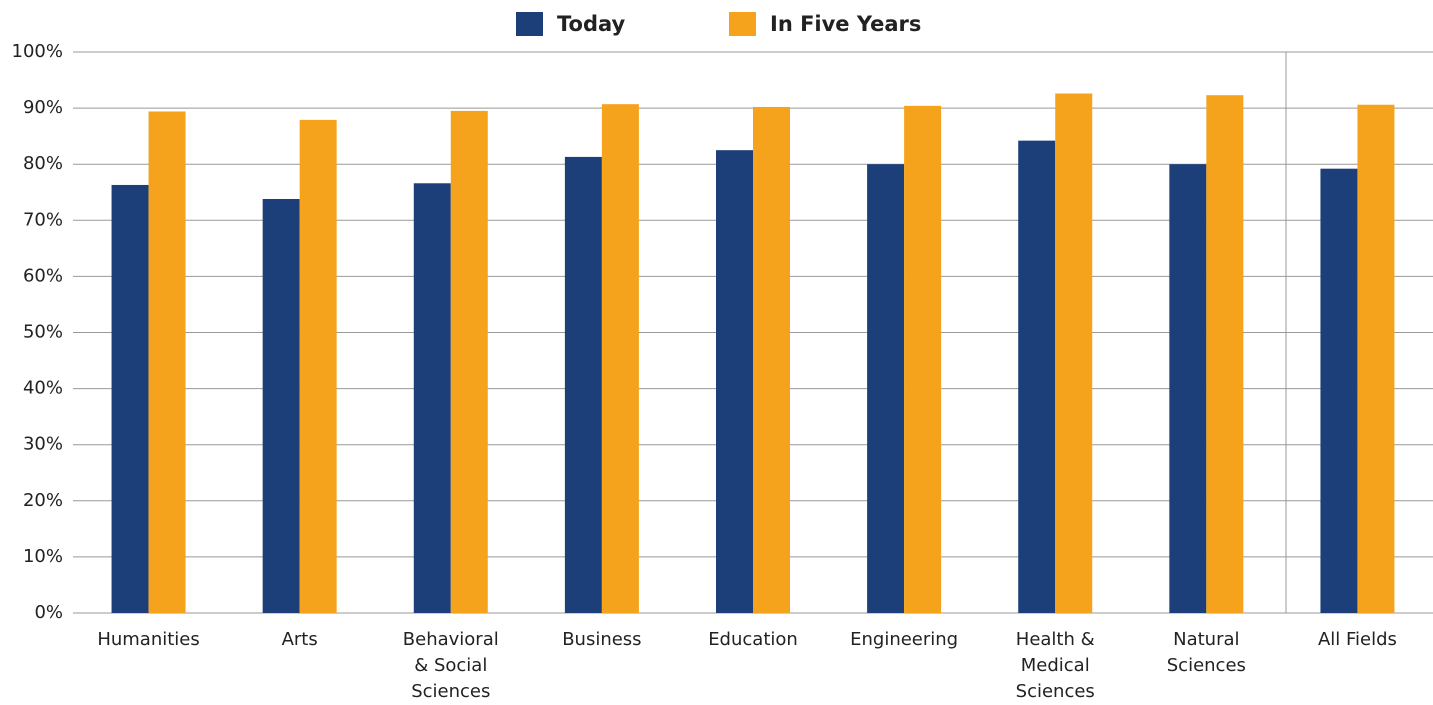  I want to click on legend-label: Today, so click(591, 24).